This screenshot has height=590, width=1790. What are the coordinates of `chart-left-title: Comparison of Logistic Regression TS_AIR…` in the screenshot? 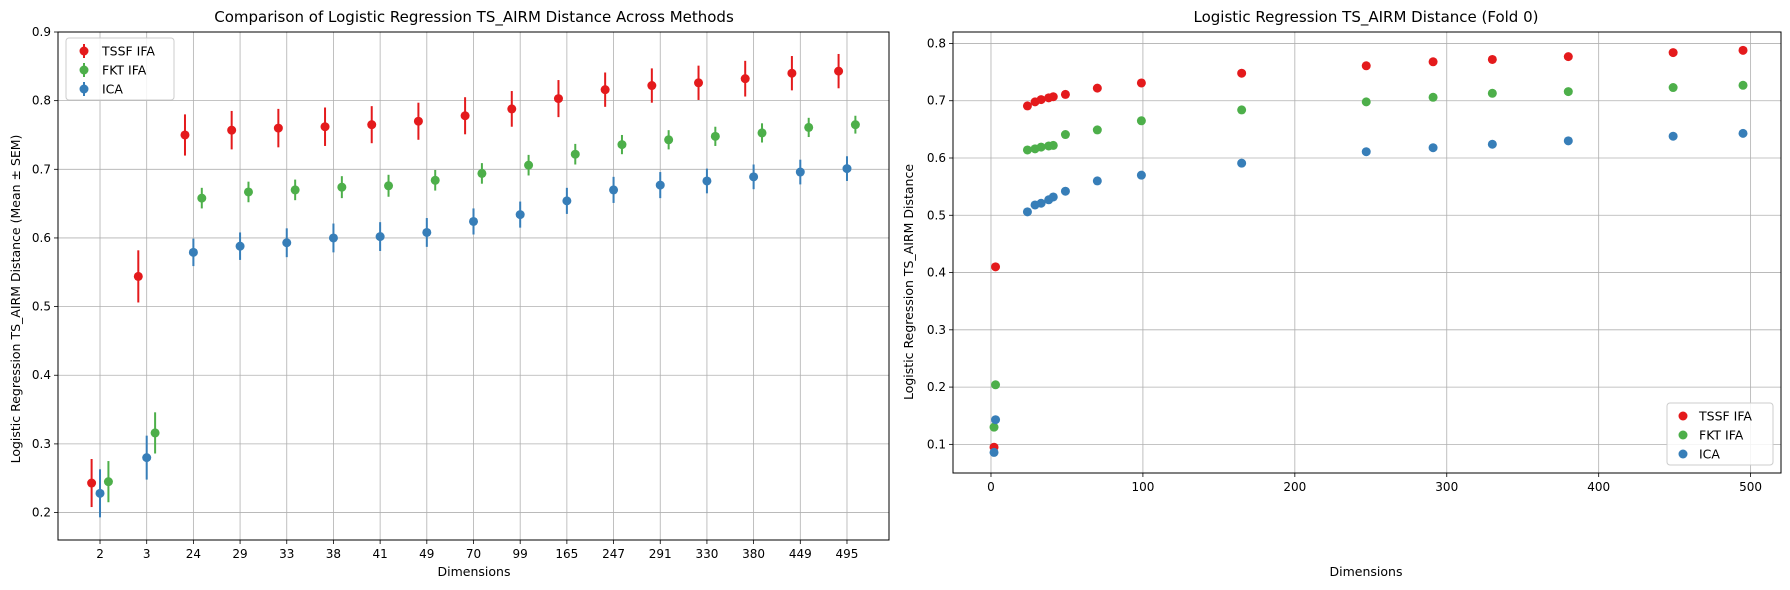 It's located at (474, 17).